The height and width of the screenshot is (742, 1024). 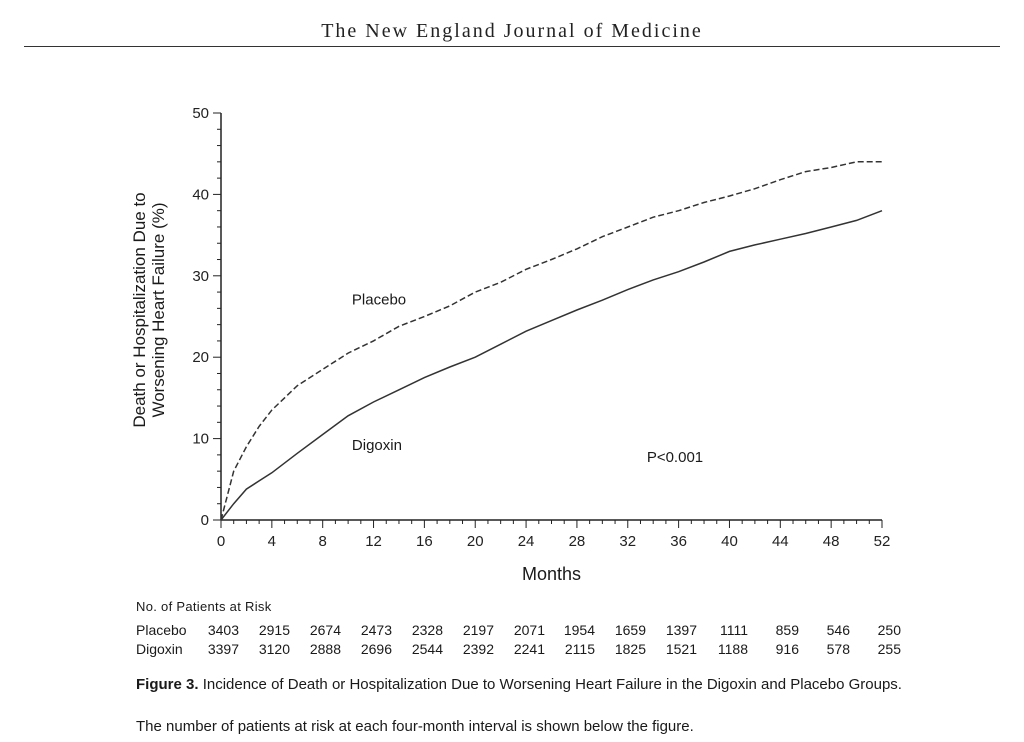 I want to click on x-tick-label: 28, so click(x=577, y=541).